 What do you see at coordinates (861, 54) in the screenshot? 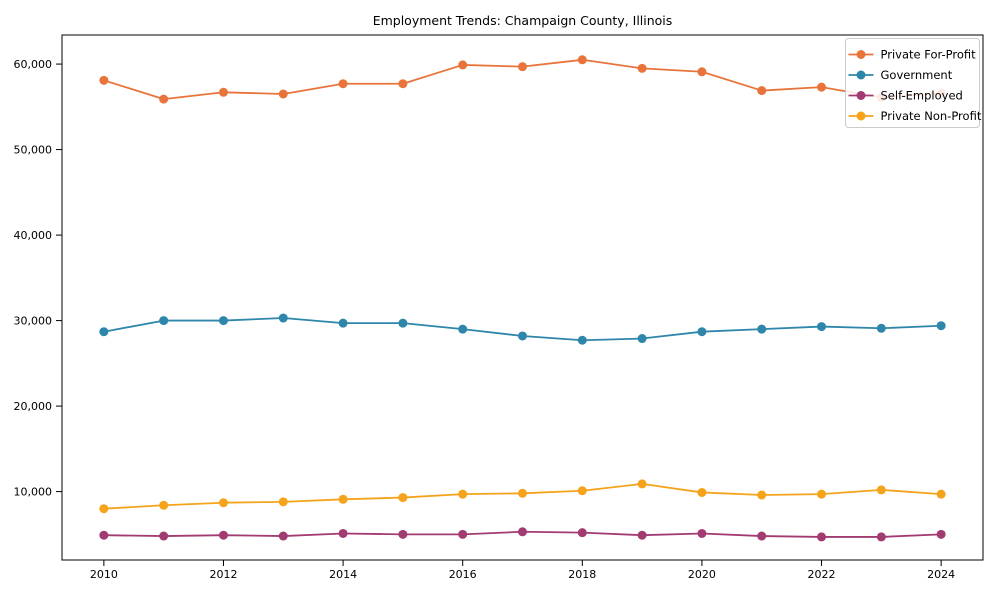
I see `legend-swatch-marker-private-for-profit` at bounding box center [861, 54].